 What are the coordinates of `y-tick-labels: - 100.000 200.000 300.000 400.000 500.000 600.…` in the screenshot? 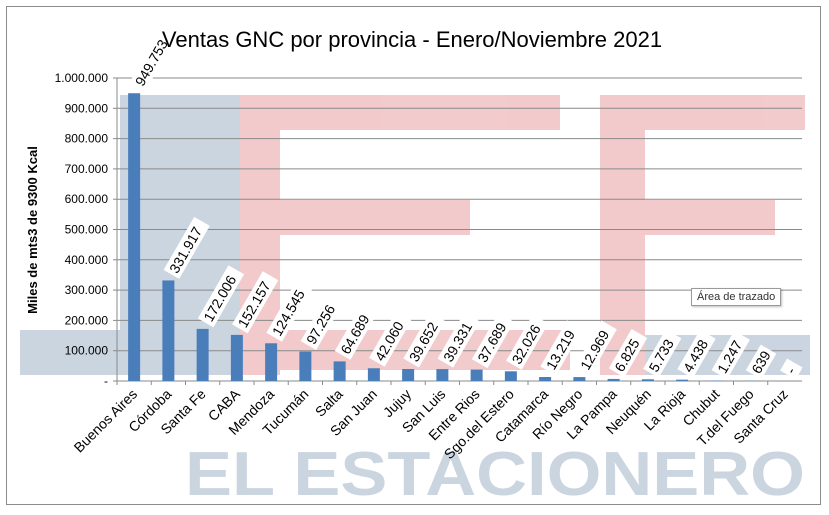 It's located at (82, 229).